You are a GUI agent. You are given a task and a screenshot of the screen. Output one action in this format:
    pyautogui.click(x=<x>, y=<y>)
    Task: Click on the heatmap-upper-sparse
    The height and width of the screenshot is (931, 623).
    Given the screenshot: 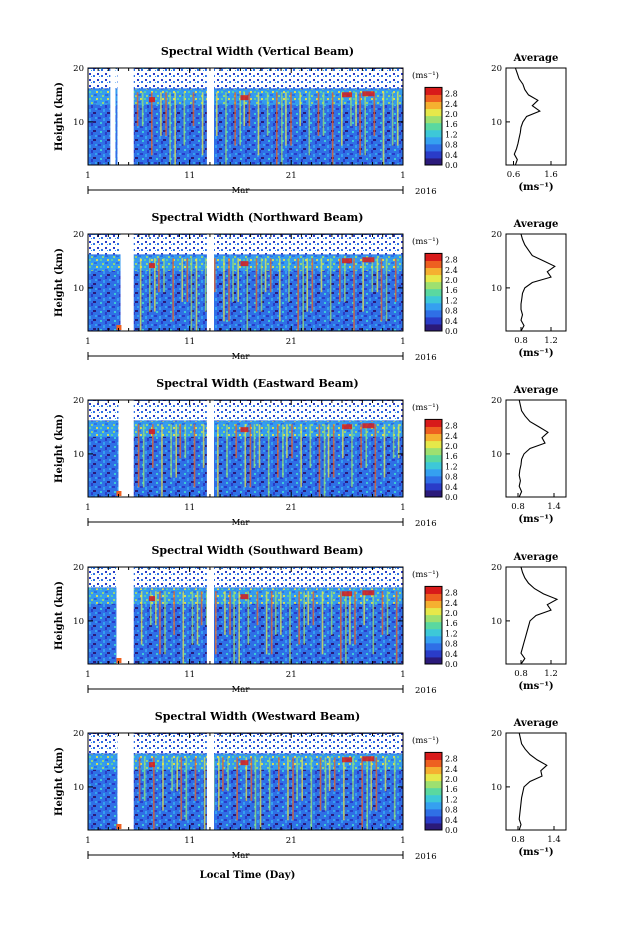 What is the action you would take?
    pyautogui.click(x=245, y=578)
    